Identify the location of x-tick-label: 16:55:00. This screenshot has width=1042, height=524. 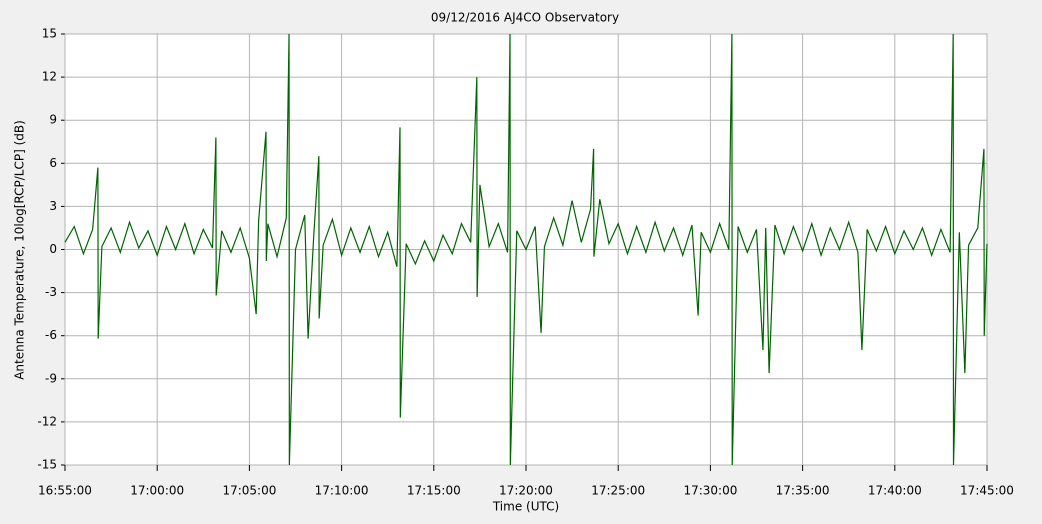
(65, 491).